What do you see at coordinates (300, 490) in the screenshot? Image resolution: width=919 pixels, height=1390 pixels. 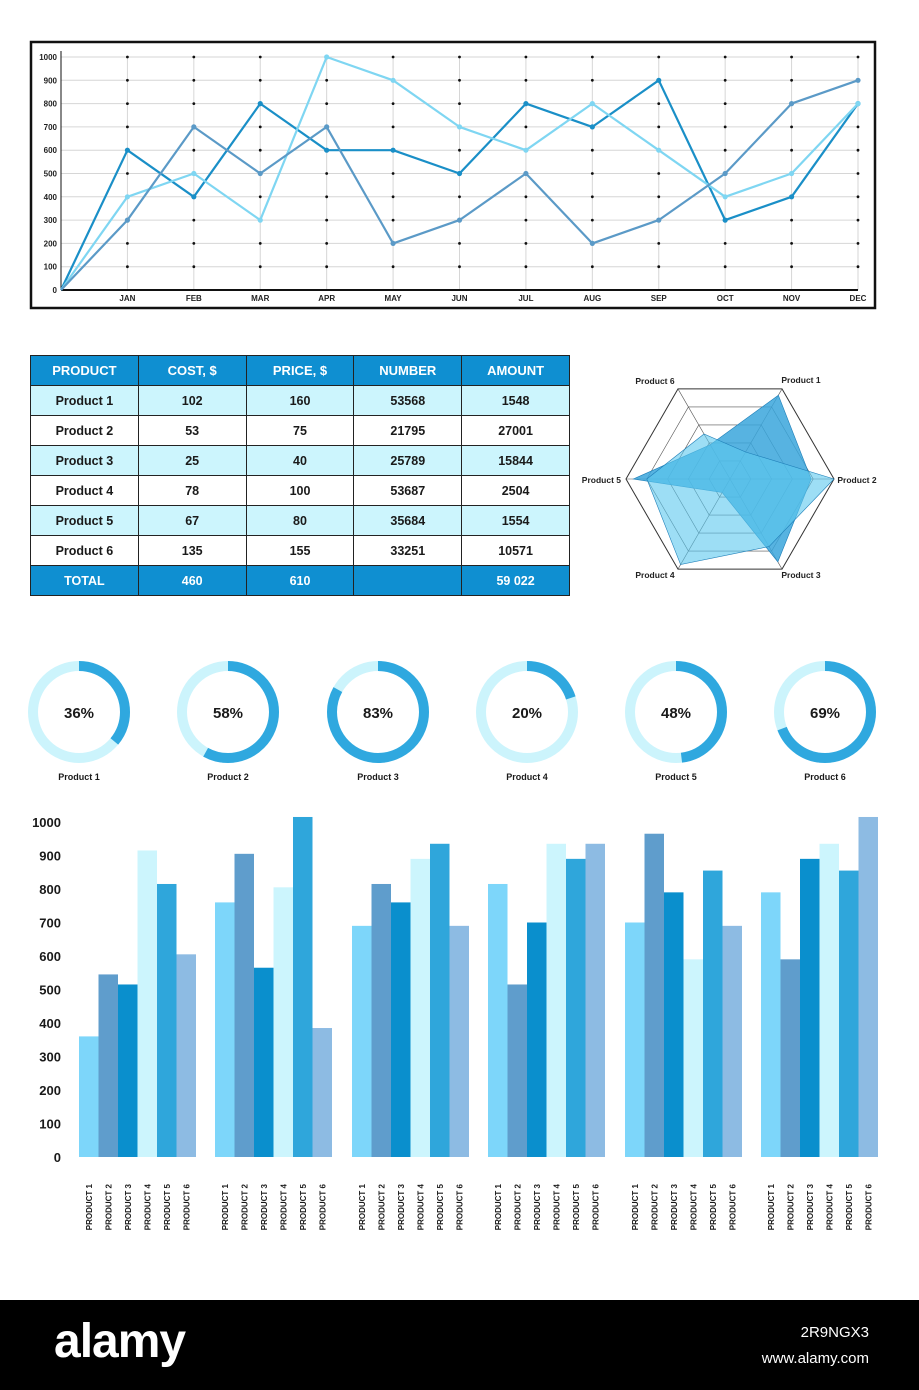 I see `table-row: Product 4 78 100 53687 2504` at bounding box center [300, 490].